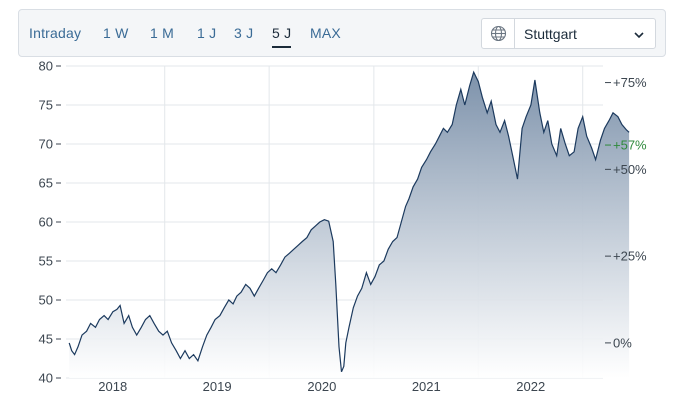 Image resolution: width=684 pixels, height=411 pixels. I want to click on y-tick-label: 65, so click(46, 183).